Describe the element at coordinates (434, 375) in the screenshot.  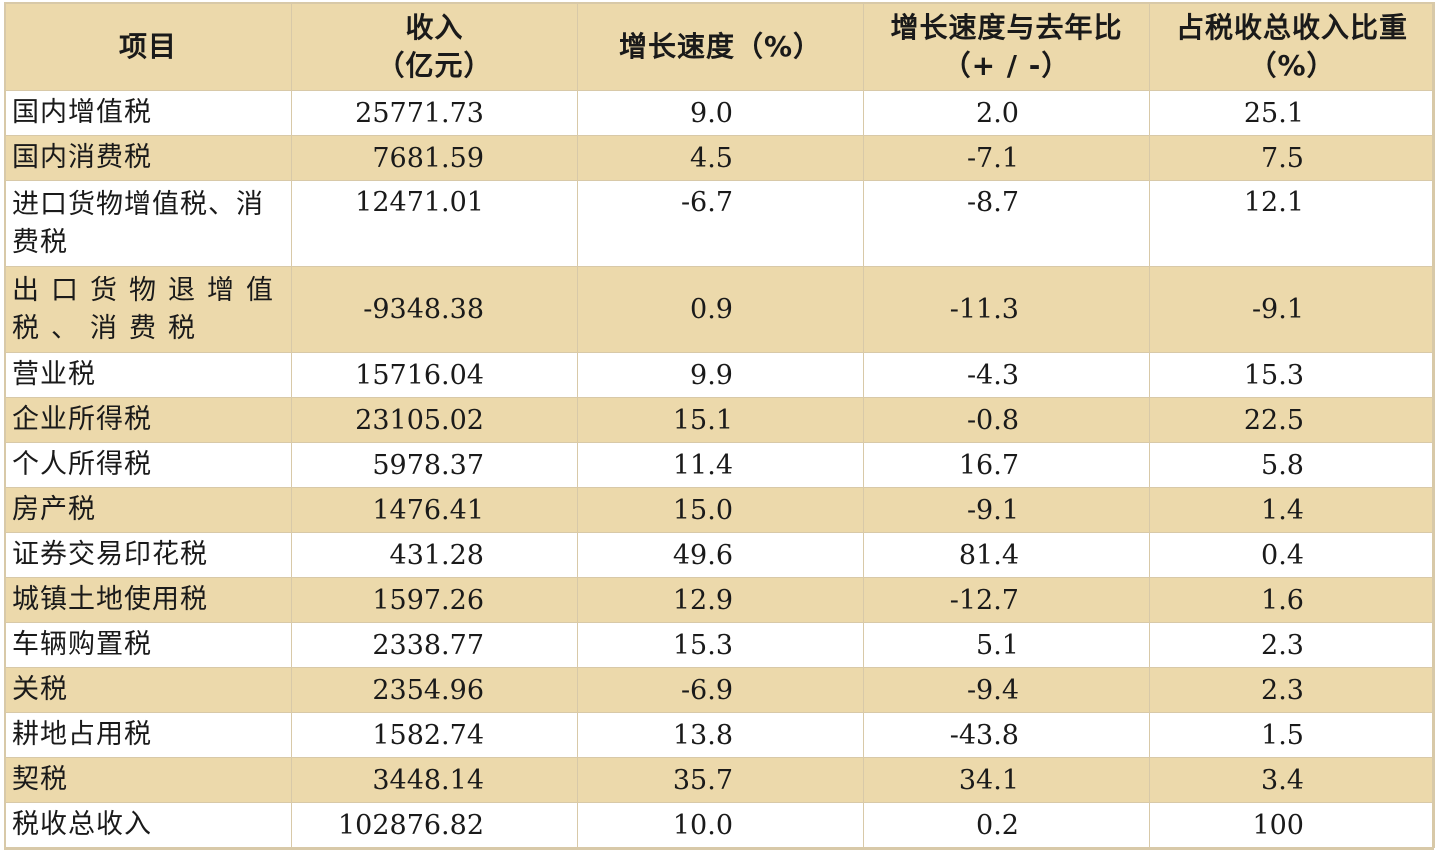
I see `row-income: 15716.04` at that location.